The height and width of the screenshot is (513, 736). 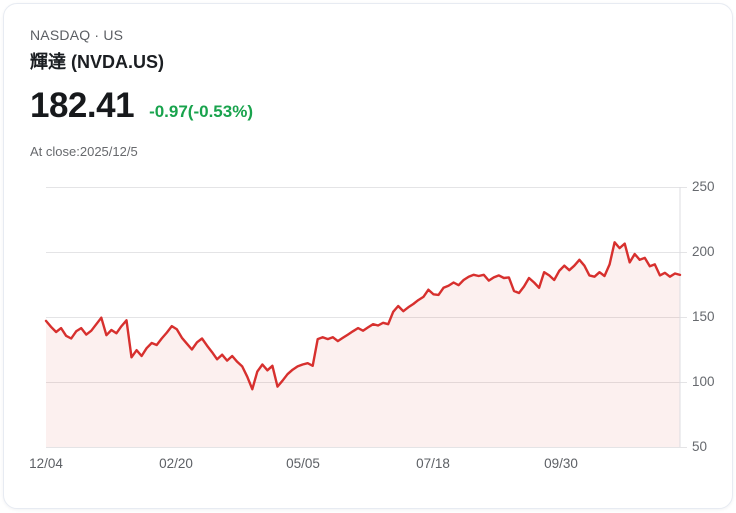 I want to click on y-axis-tick-label: 250, so click(x=703, y=186).